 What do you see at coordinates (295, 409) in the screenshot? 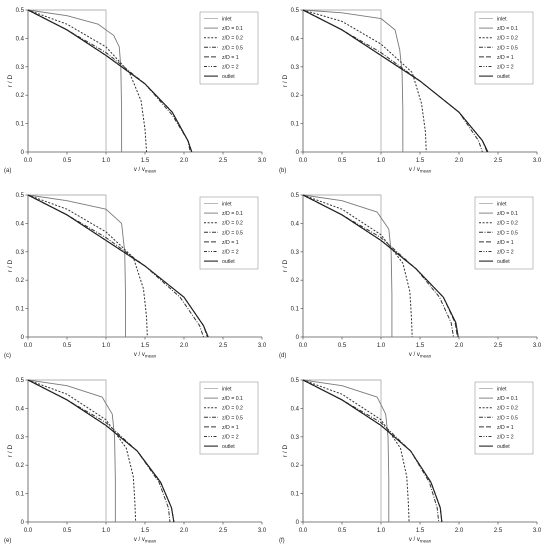
I see `y-tick-label: 0.4` at bounding box center [295, 409].